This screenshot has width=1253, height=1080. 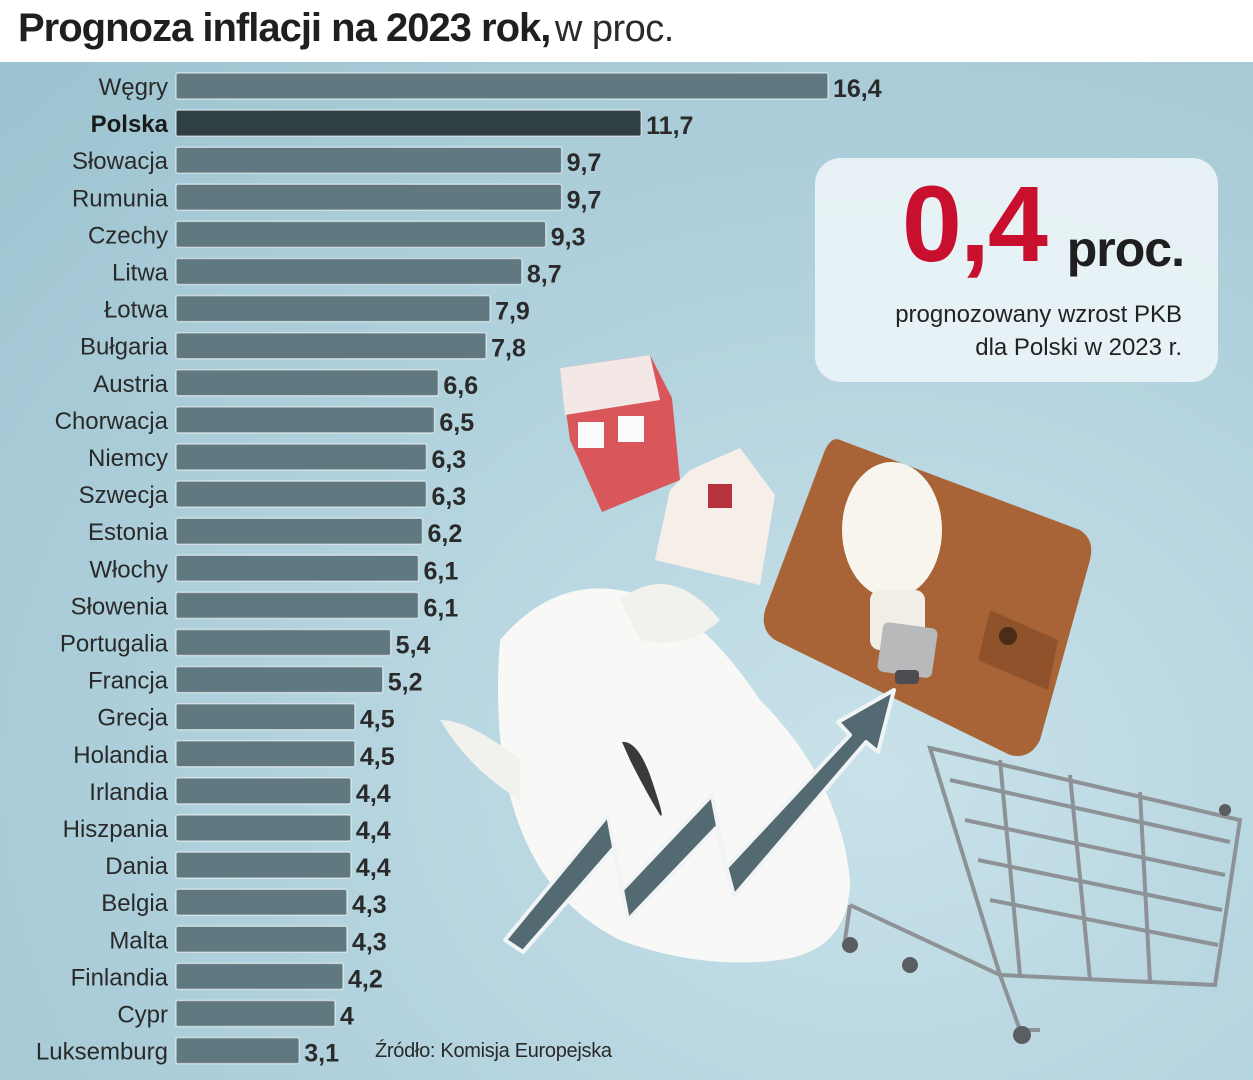 What do you see at coordinates (321, 1054) in the screenshot?
I see `value-label: 3,1` at bounding box center [321, 1054].